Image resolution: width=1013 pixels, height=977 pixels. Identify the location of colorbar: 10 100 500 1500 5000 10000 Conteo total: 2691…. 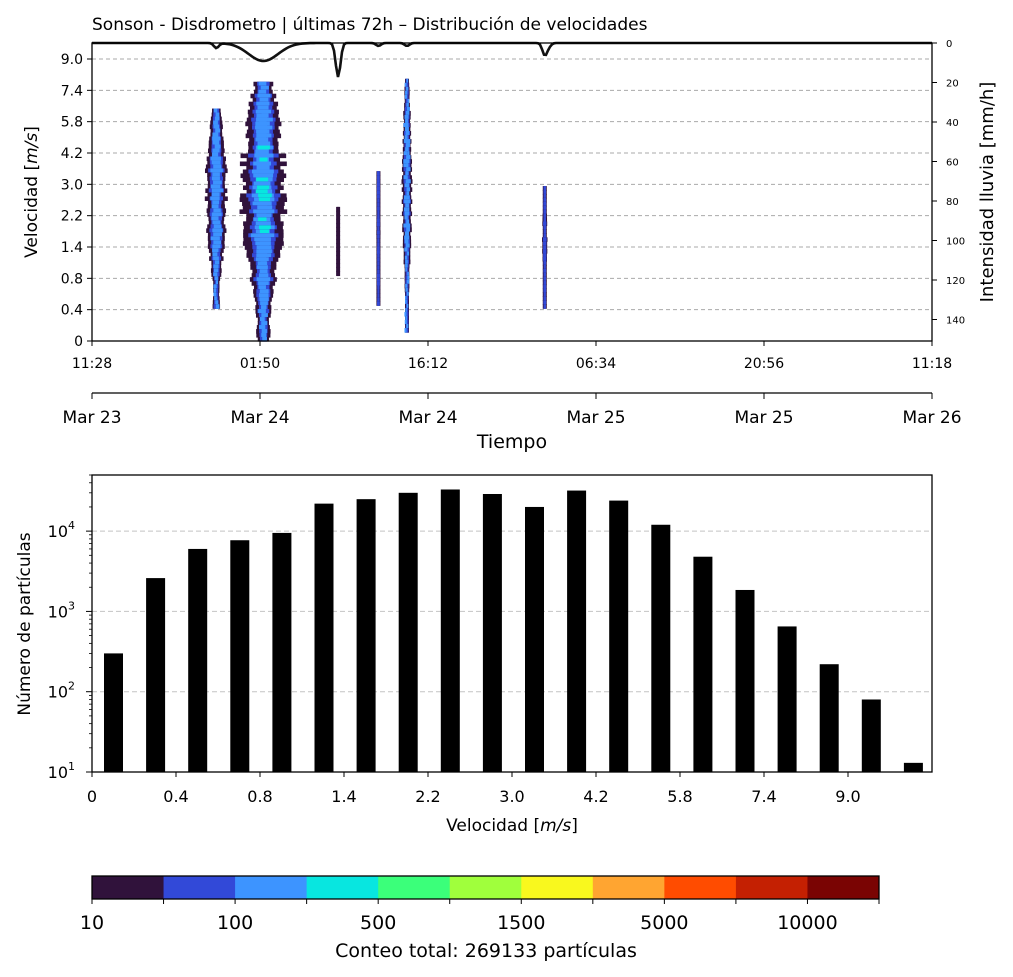
(480, 918).